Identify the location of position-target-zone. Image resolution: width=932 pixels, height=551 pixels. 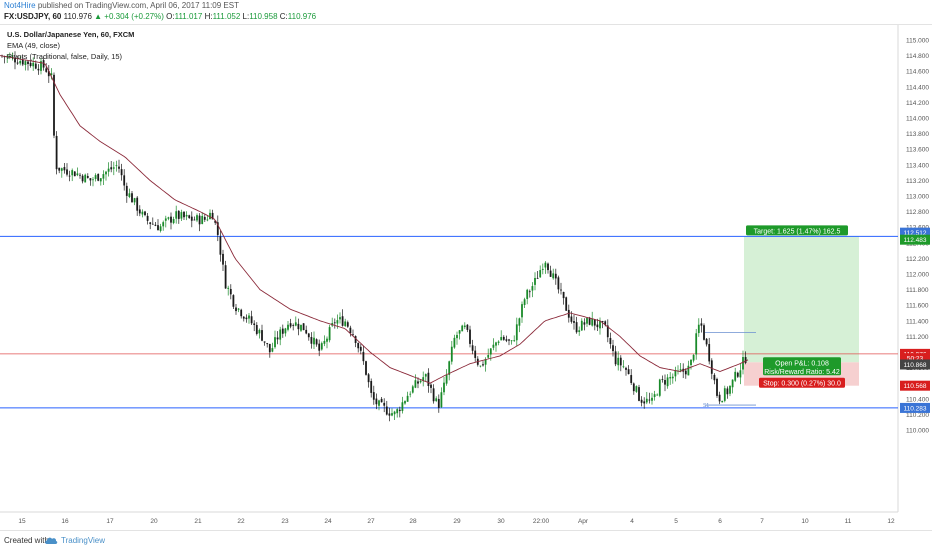
(801, 299).